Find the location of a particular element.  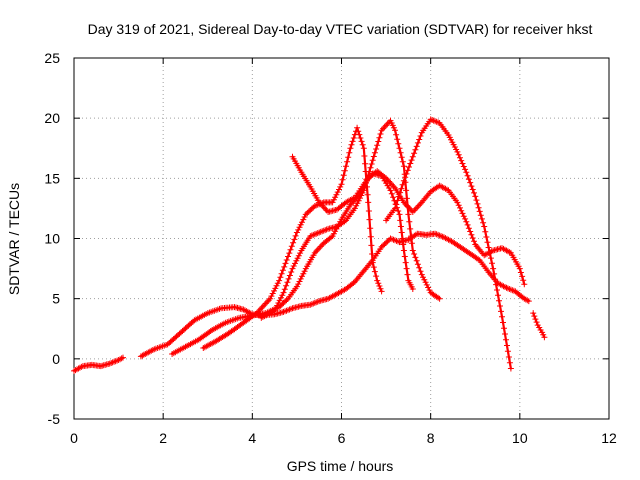

x-tick-label: 4 is located at coordinates (252, 438).